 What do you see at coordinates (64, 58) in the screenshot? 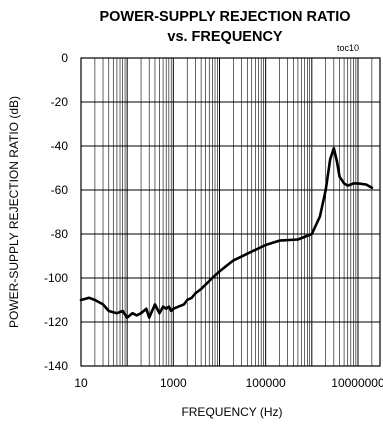
I see `y-tick-label: 0` at bounding box center [64, 58].